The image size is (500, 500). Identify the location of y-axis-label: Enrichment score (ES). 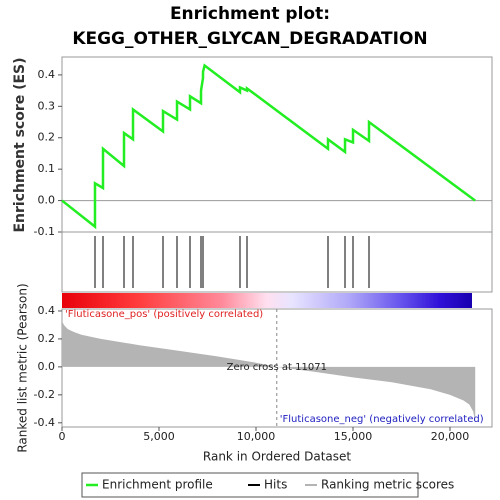
(20, 144).